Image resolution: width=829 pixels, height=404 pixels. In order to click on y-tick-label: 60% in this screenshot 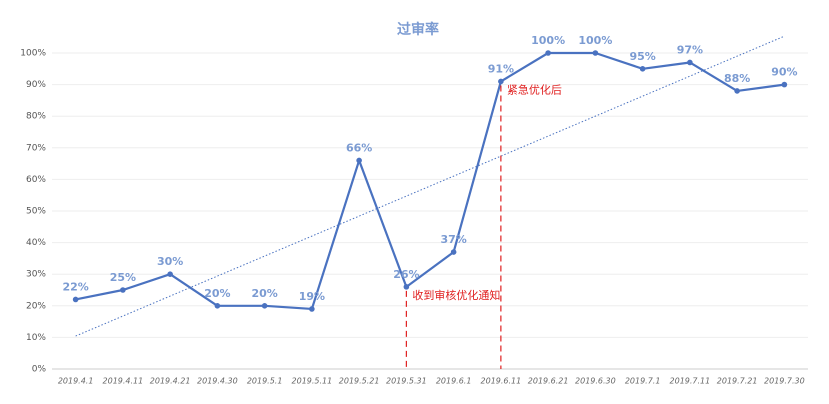, I will do `click(36, 180)`.